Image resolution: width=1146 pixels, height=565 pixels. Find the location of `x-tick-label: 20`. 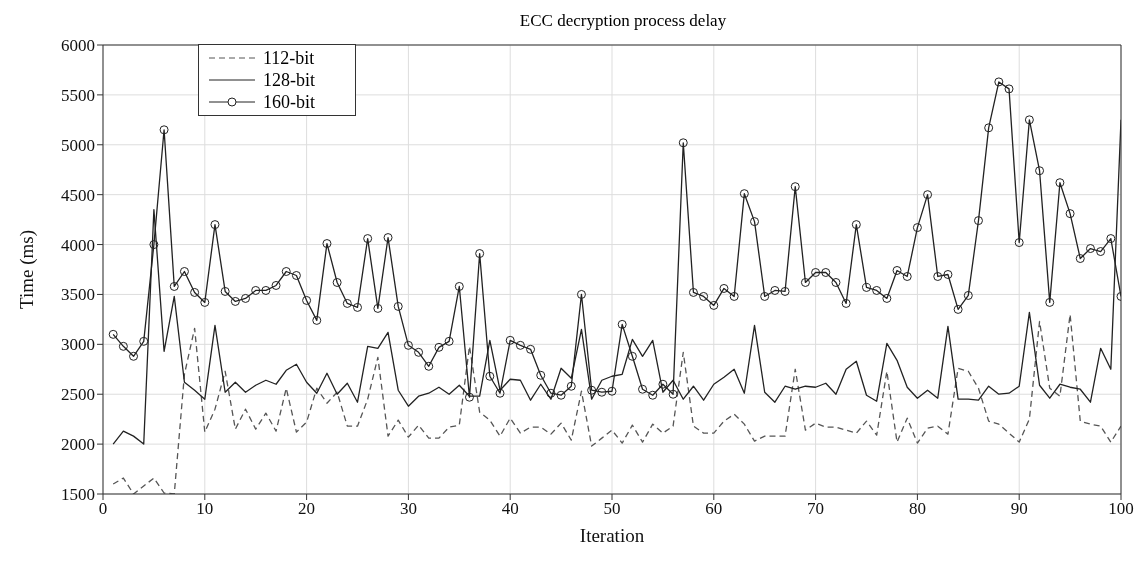

x-tick-label: 20 is located at coordinates (307, 509).